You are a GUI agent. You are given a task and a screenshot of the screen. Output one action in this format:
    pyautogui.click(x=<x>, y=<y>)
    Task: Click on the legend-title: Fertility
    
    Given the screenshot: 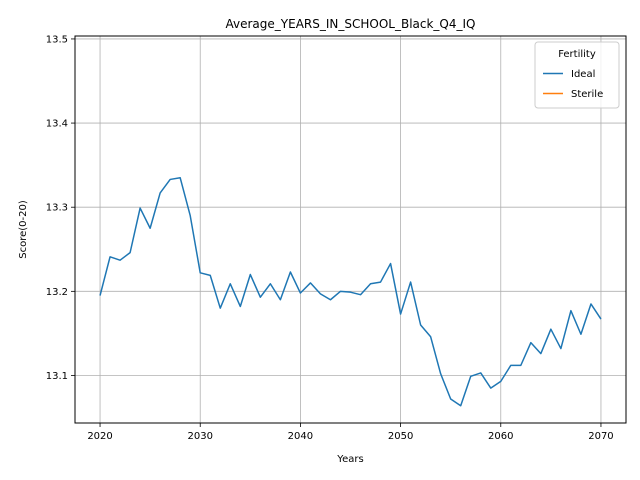 What is the action you would take?
    pyautogui.click(x=577, y=54)
    